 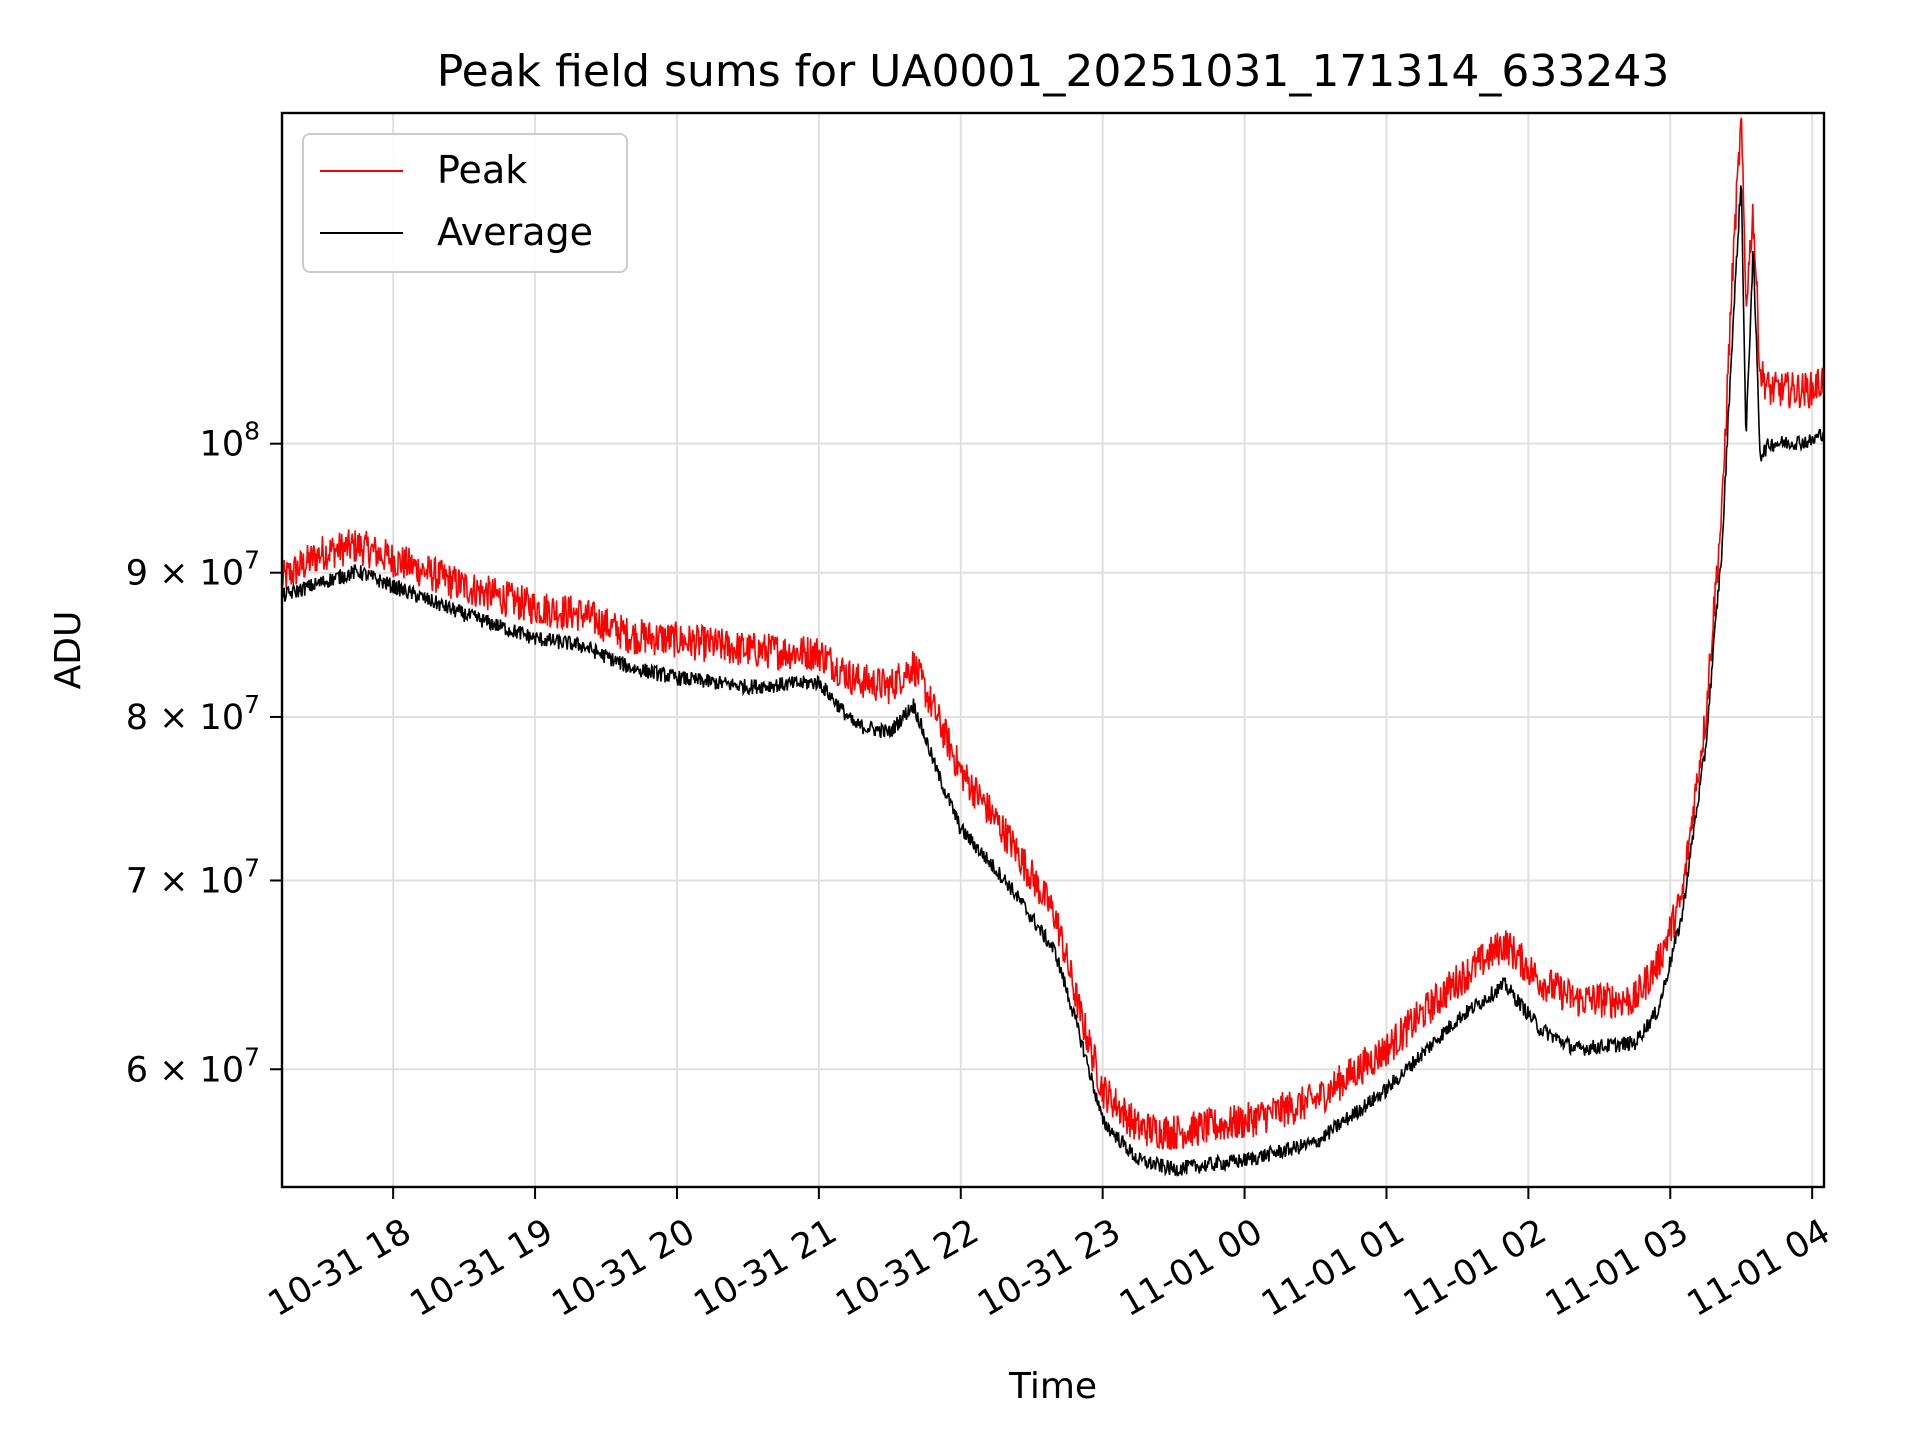 What do you see at coordinates (230, 441) in the screenshot?
I see `y-tick-label: 108` at bounding box center [230, 441].